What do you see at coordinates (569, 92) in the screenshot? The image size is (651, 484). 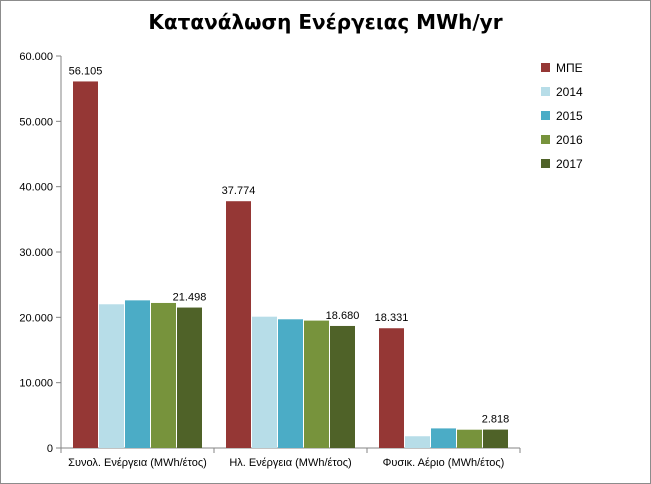 I see `legend-label: 2014` at bounding box center [569, 92].